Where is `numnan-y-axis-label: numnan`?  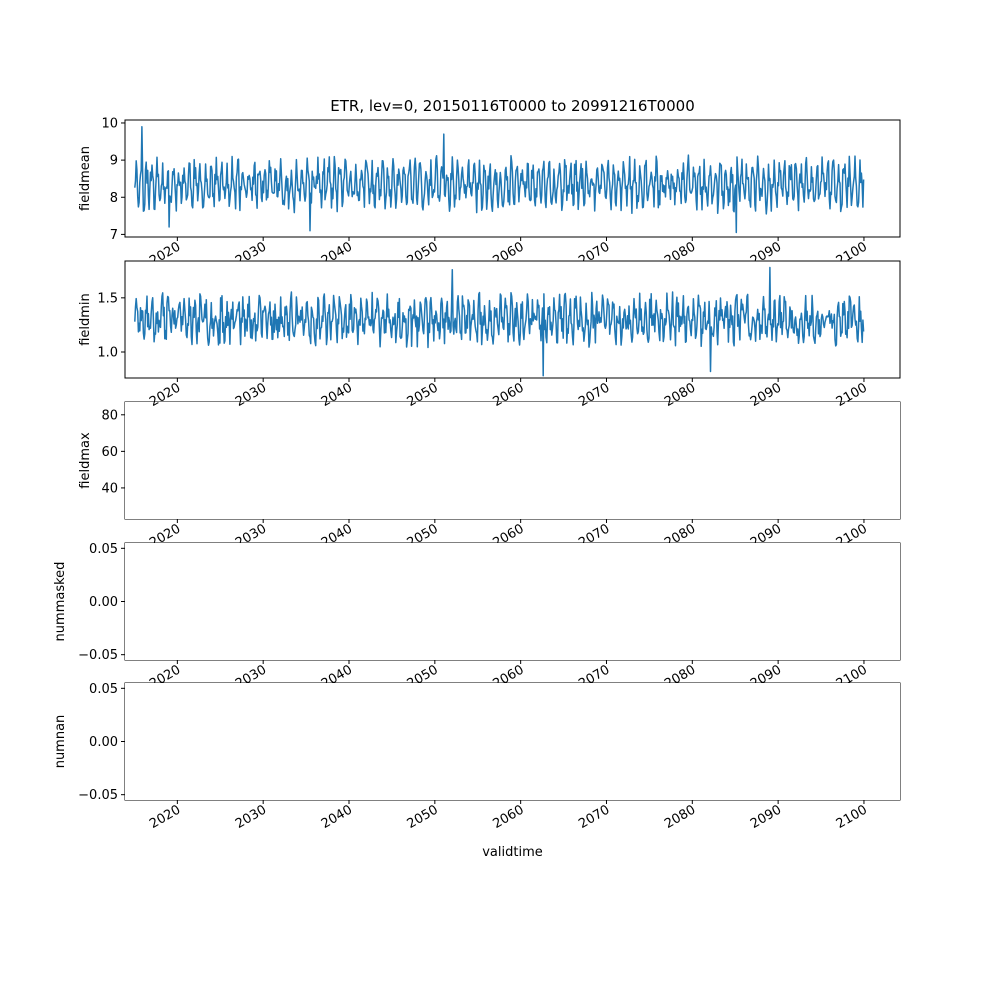 numnan-y-axis-label: numnan is located at coordinates (60, 742).